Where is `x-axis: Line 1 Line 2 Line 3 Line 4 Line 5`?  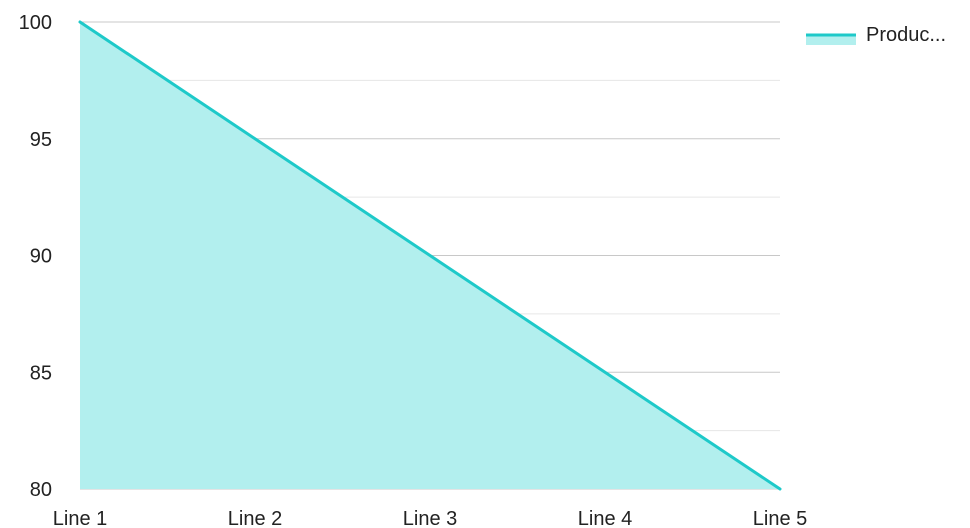 x-axis: Line 1 Line 2 Line 3 Line 4 Line 5 is located at coordinates (430, 518).